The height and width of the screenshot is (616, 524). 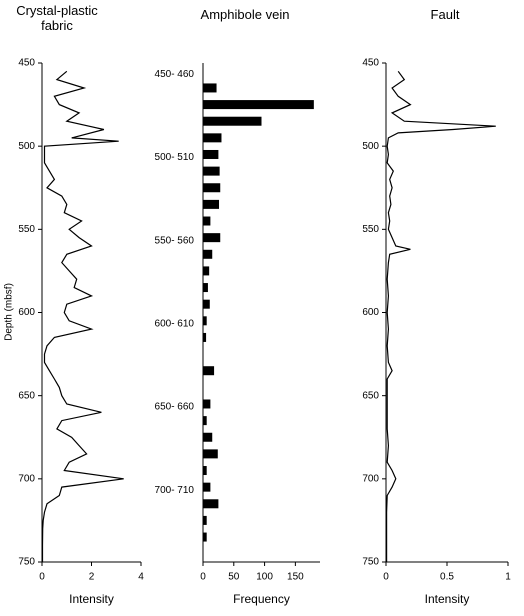 What do you see at coordinates (9, 312) in the screenshot?
I see `y-axis-label: Depth (mbsf)` at bounding box center [9, 312].